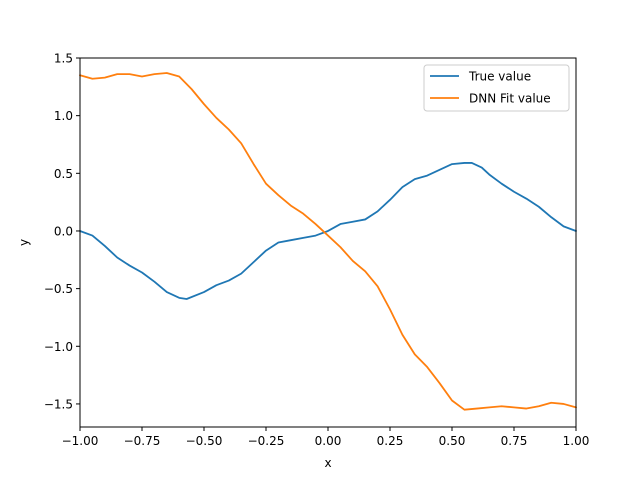  What do you see at coordinates (452, 441) in the screenshot?
I see `x-tick-label: 0.50` at bounding box center [452, 441].